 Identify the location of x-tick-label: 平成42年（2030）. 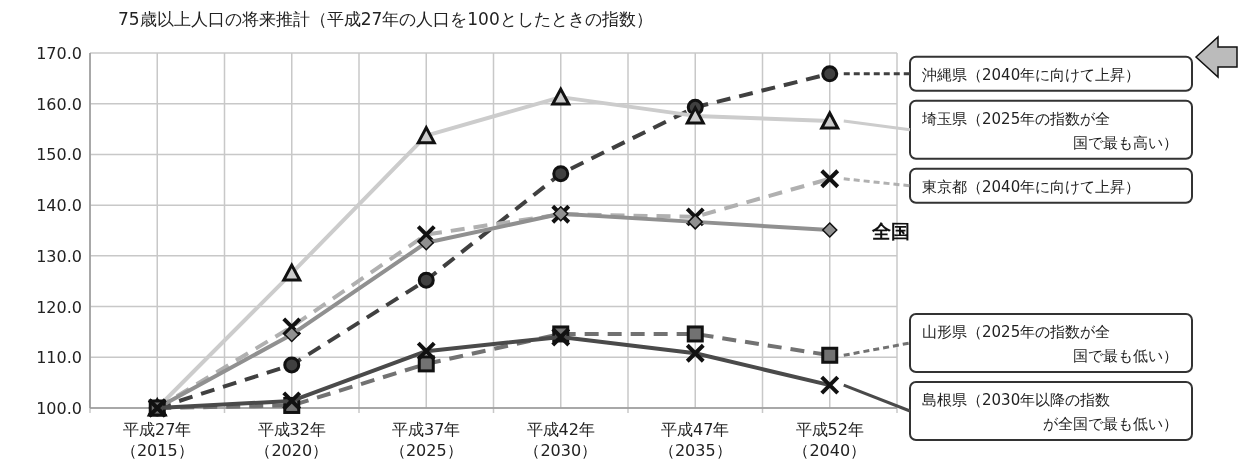
(561, 440).